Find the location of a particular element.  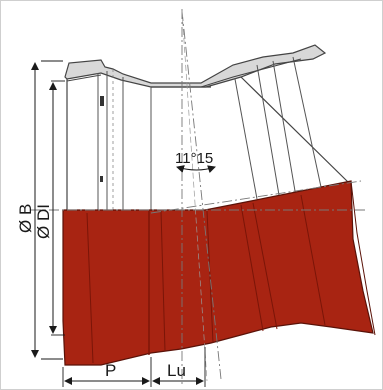

spigot-end-bevel is located at coordinates (363, 258).